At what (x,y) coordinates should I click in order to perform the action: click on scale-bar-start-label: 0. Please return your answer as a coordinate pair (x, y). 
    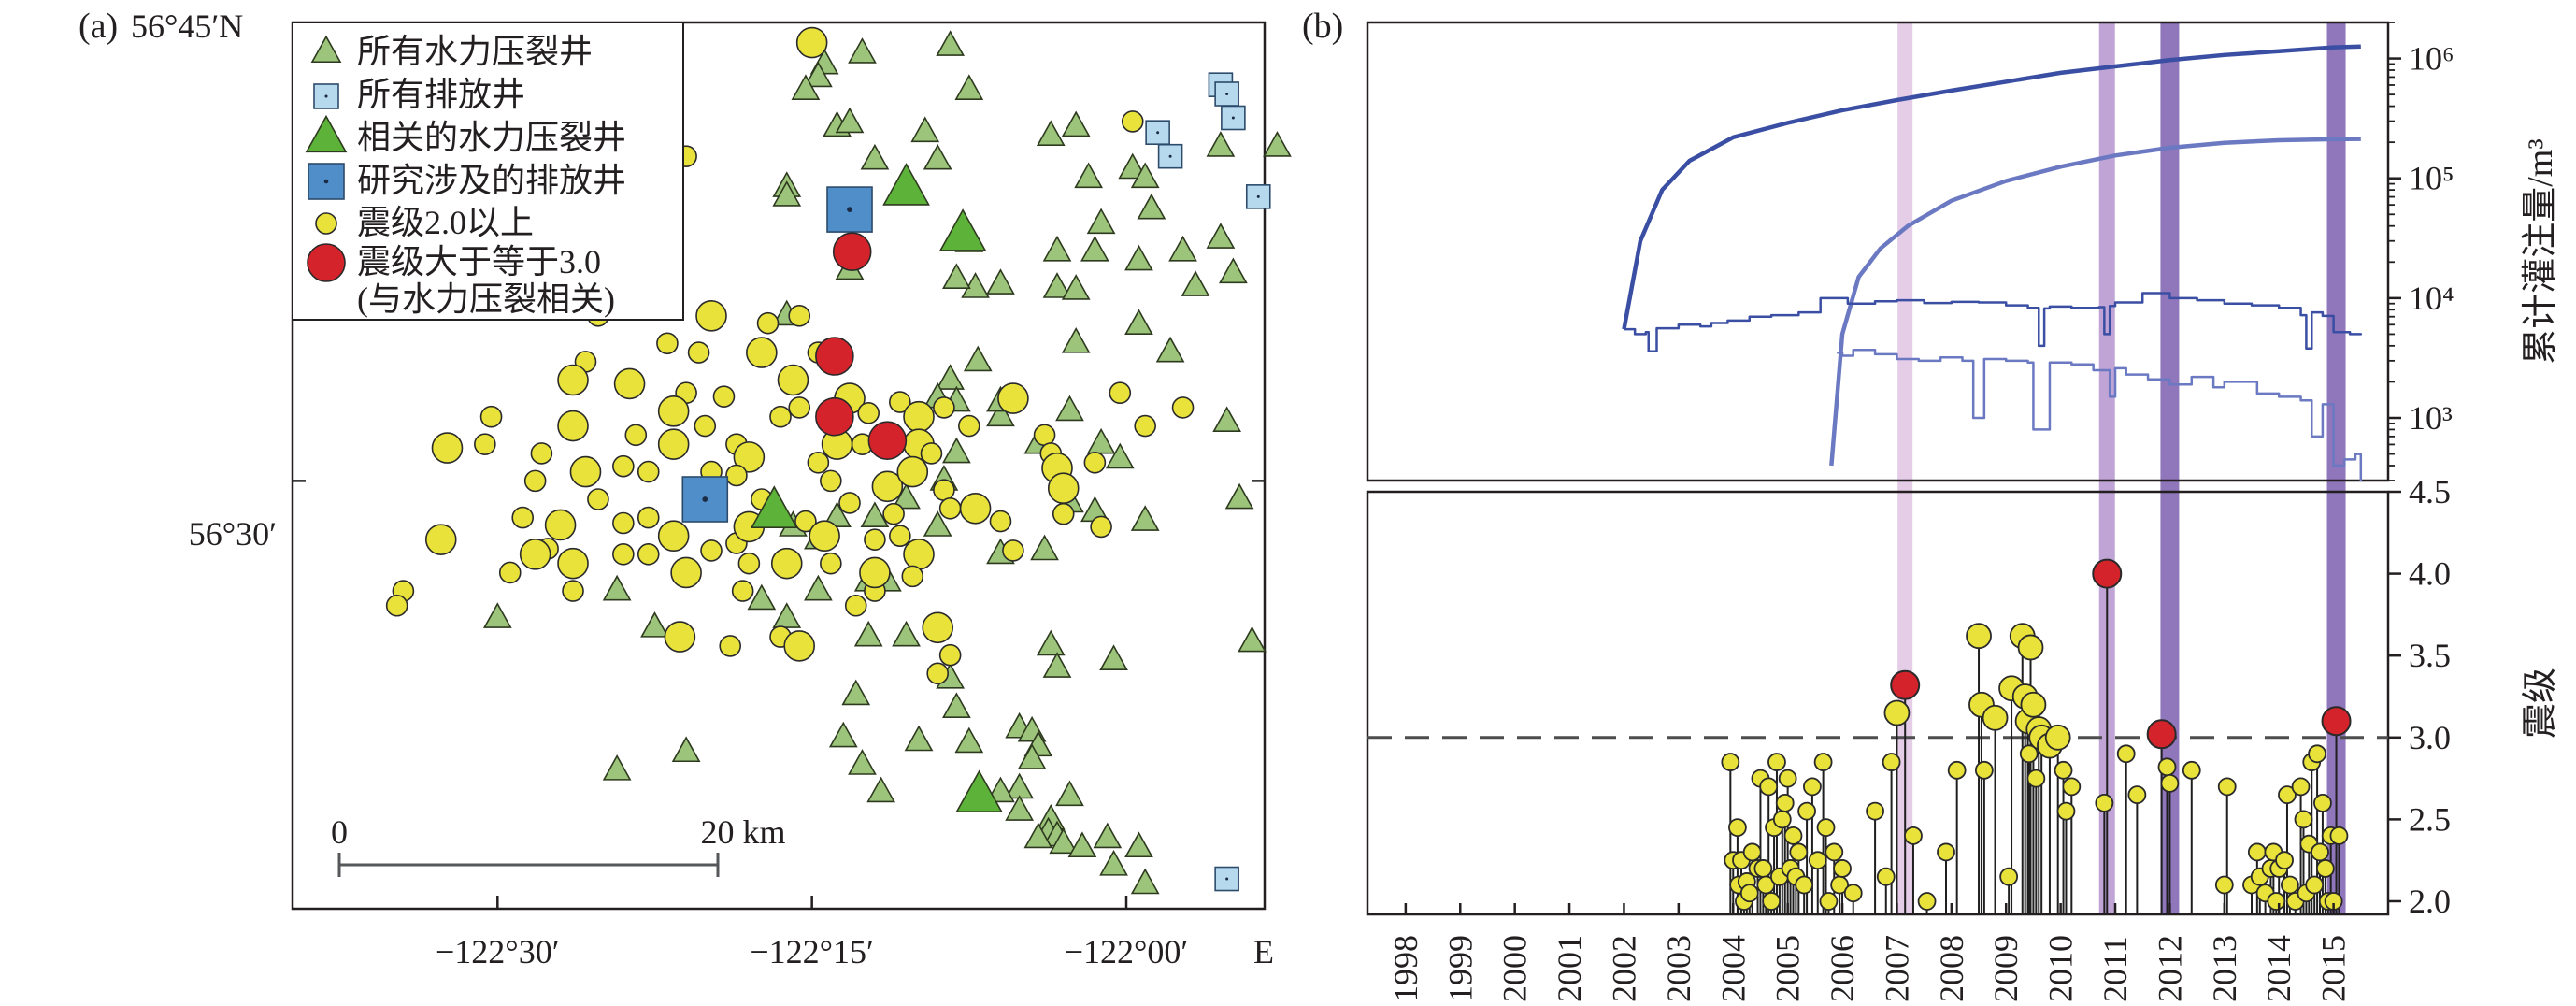
    Looking at the image, I should click on (339, 832).